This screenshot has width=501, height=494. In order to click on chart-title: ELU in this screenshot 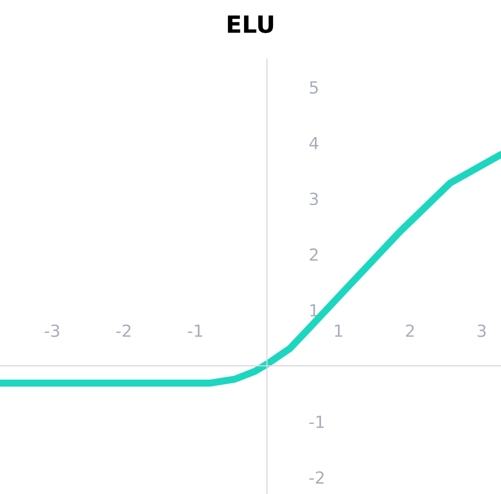, I will do `click(251, 25)`.